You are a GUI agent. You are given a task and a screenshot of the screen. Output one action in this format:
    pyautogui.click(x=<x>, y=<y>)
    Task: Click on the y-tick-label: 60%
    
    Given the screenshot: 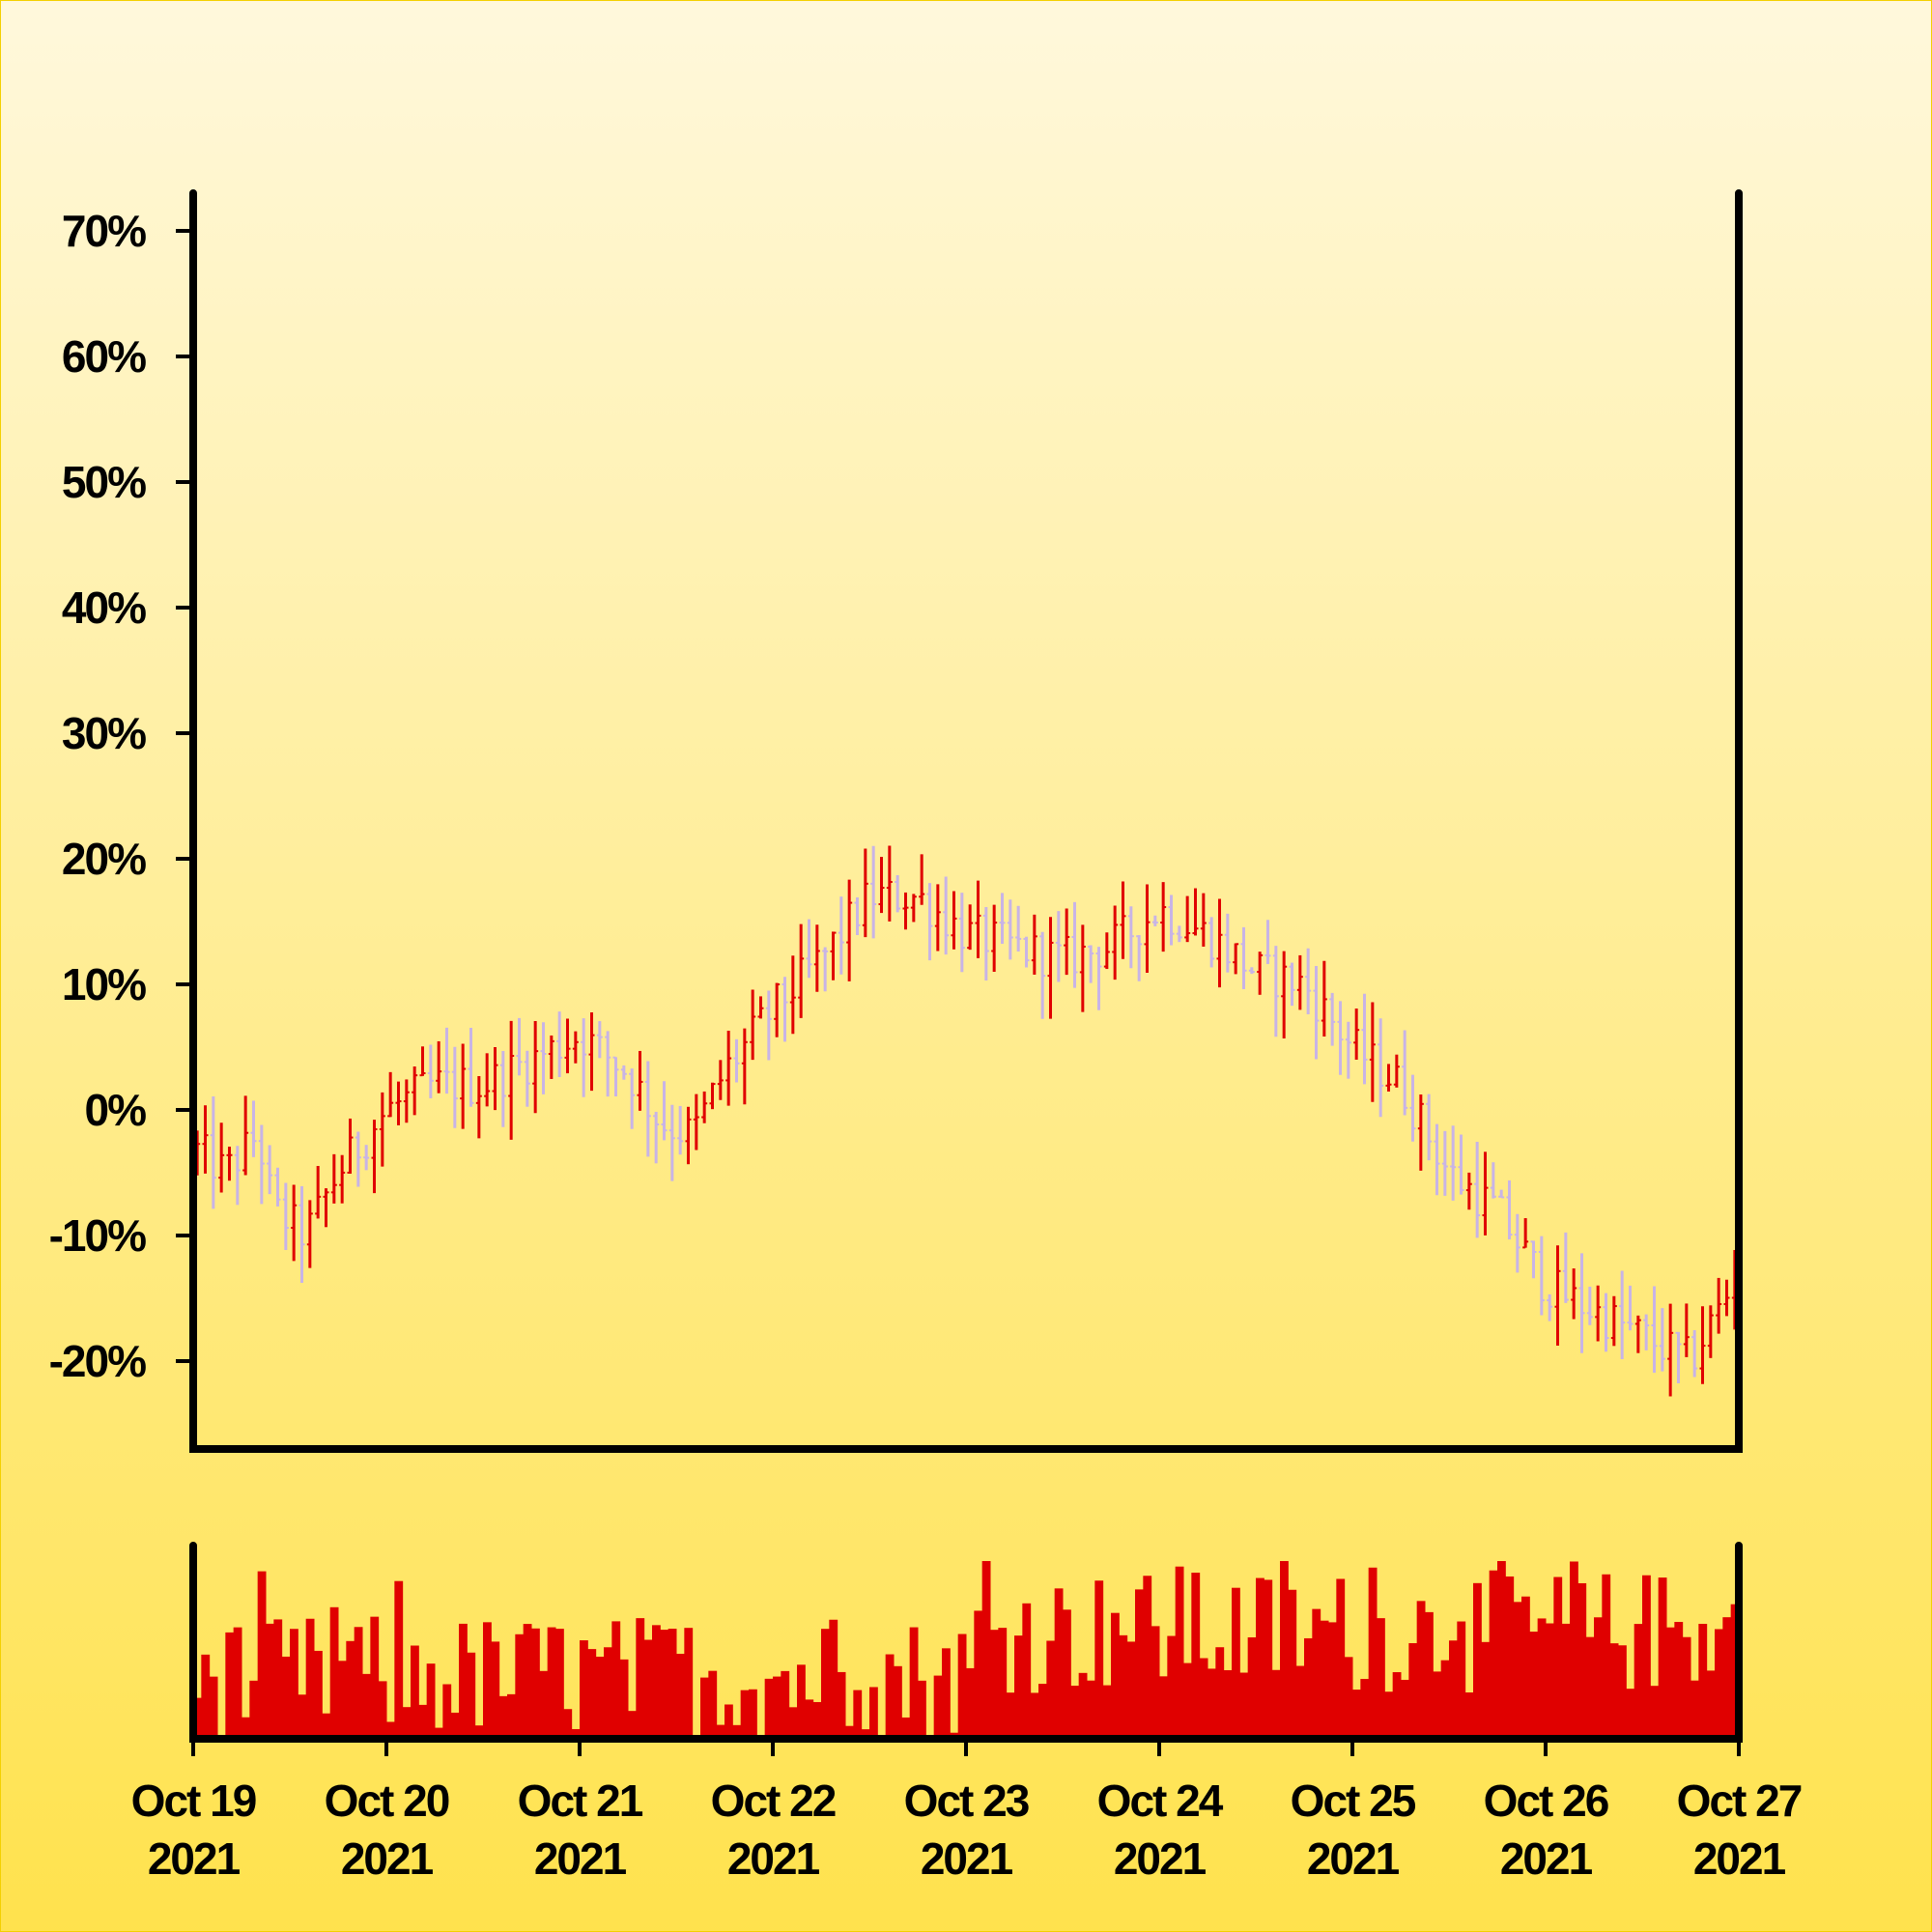 What is the action you would take?
    pyautogui.click(x=104, y=356)
    